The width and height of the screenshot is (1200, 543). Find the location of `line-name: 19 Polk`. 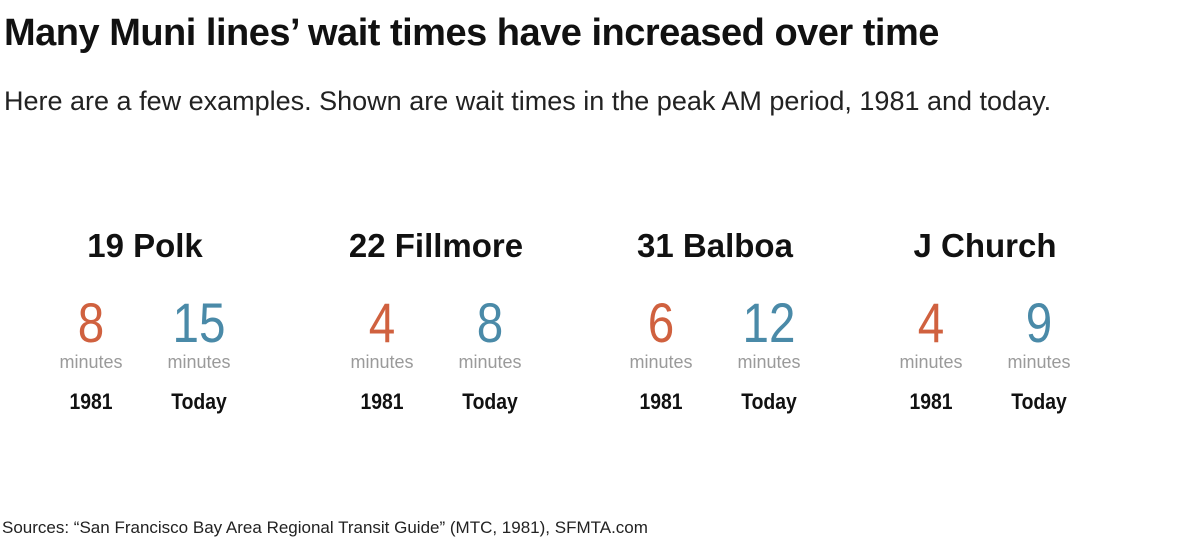

line-name: 19 Polk is located at coordinates (145, 245).